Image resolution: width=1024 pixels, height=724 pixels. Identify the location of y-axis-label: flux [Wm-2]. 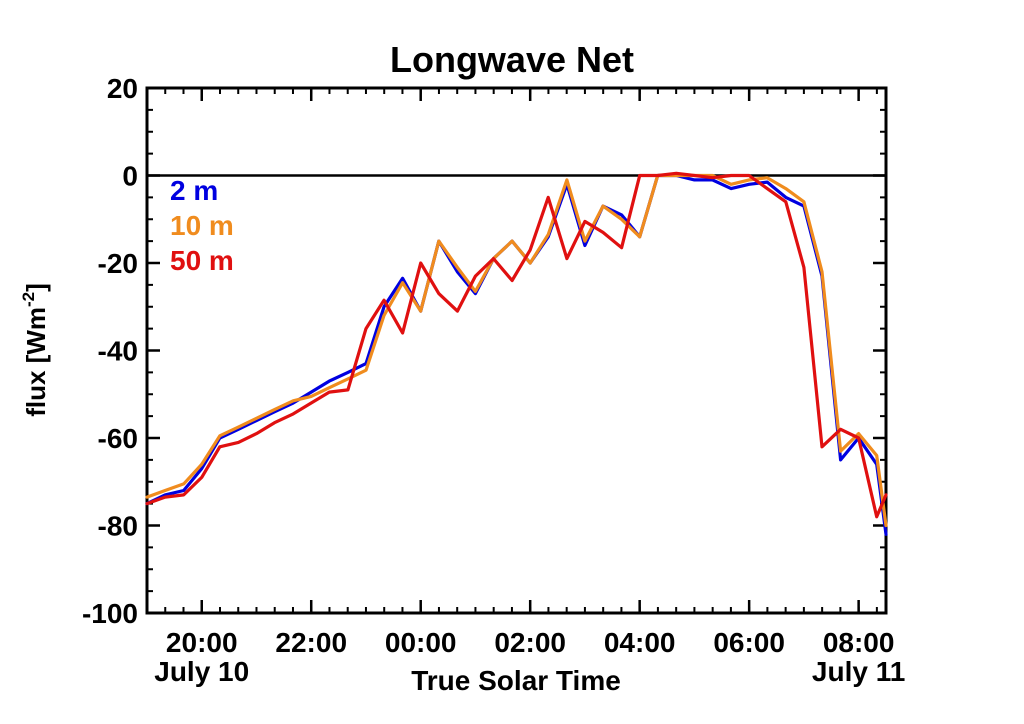
(35, 350).